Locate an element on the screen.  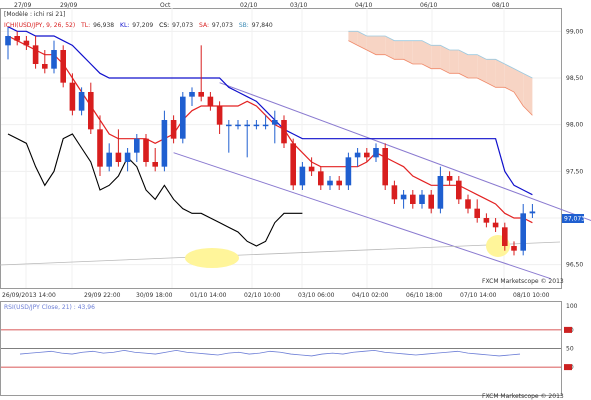
rsi-axis: 100705030 is located at coordinates (571, 337).